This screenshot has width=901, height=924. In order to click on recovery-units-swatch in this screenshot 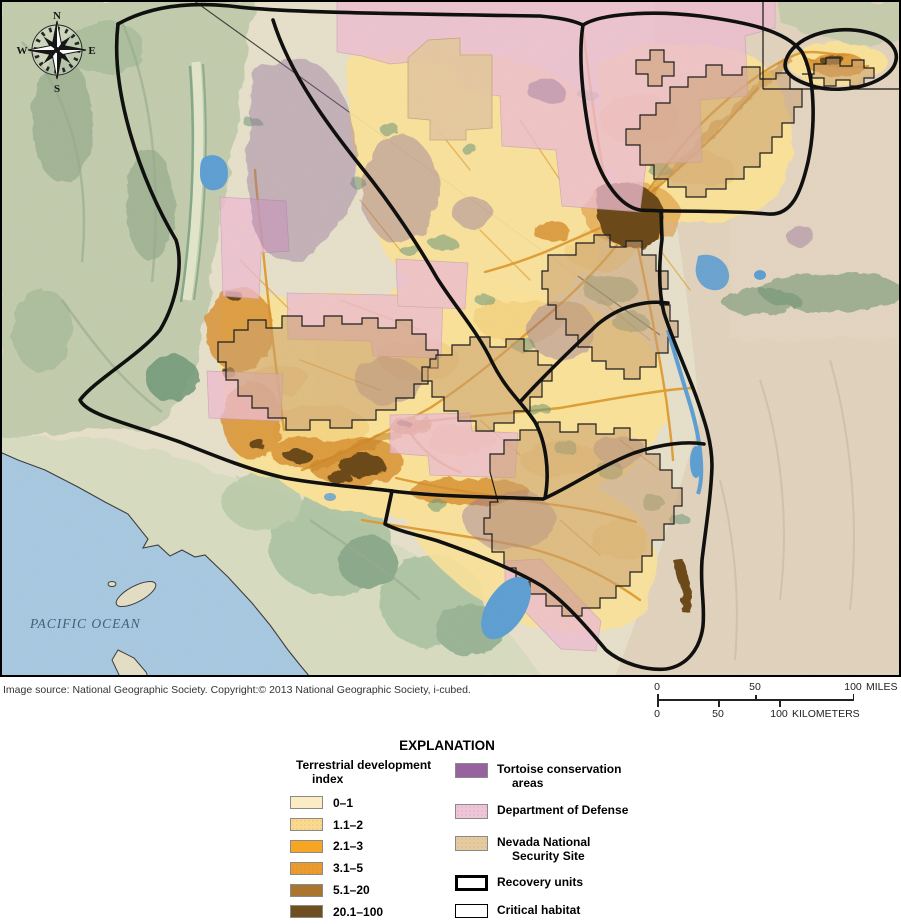, I will do `click(471, 883)`.